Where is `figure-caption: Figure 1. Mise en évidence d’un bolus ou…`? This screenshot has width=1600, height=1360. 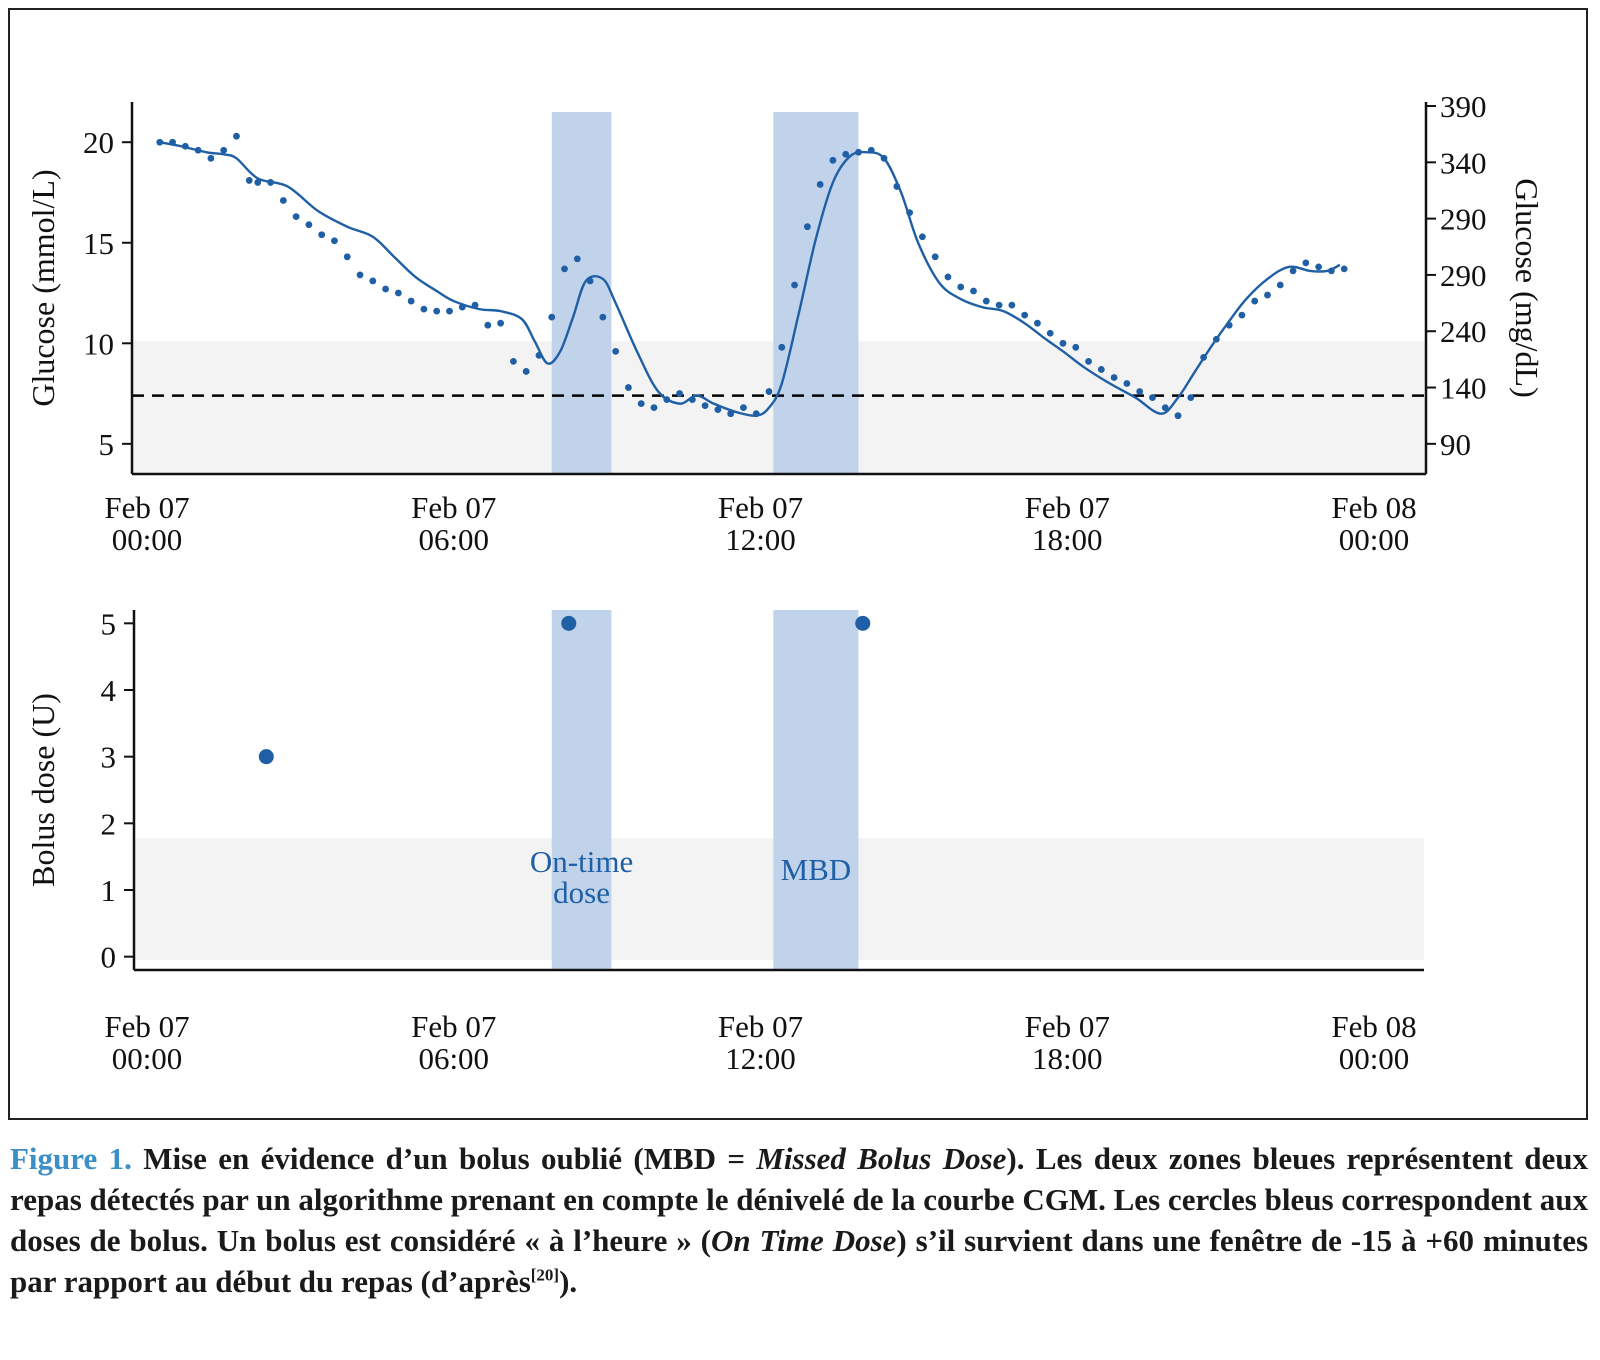
figure-caption: Figure 1. Mise en évidence d’un bolus ou… is located at coordinates (799, 1220).